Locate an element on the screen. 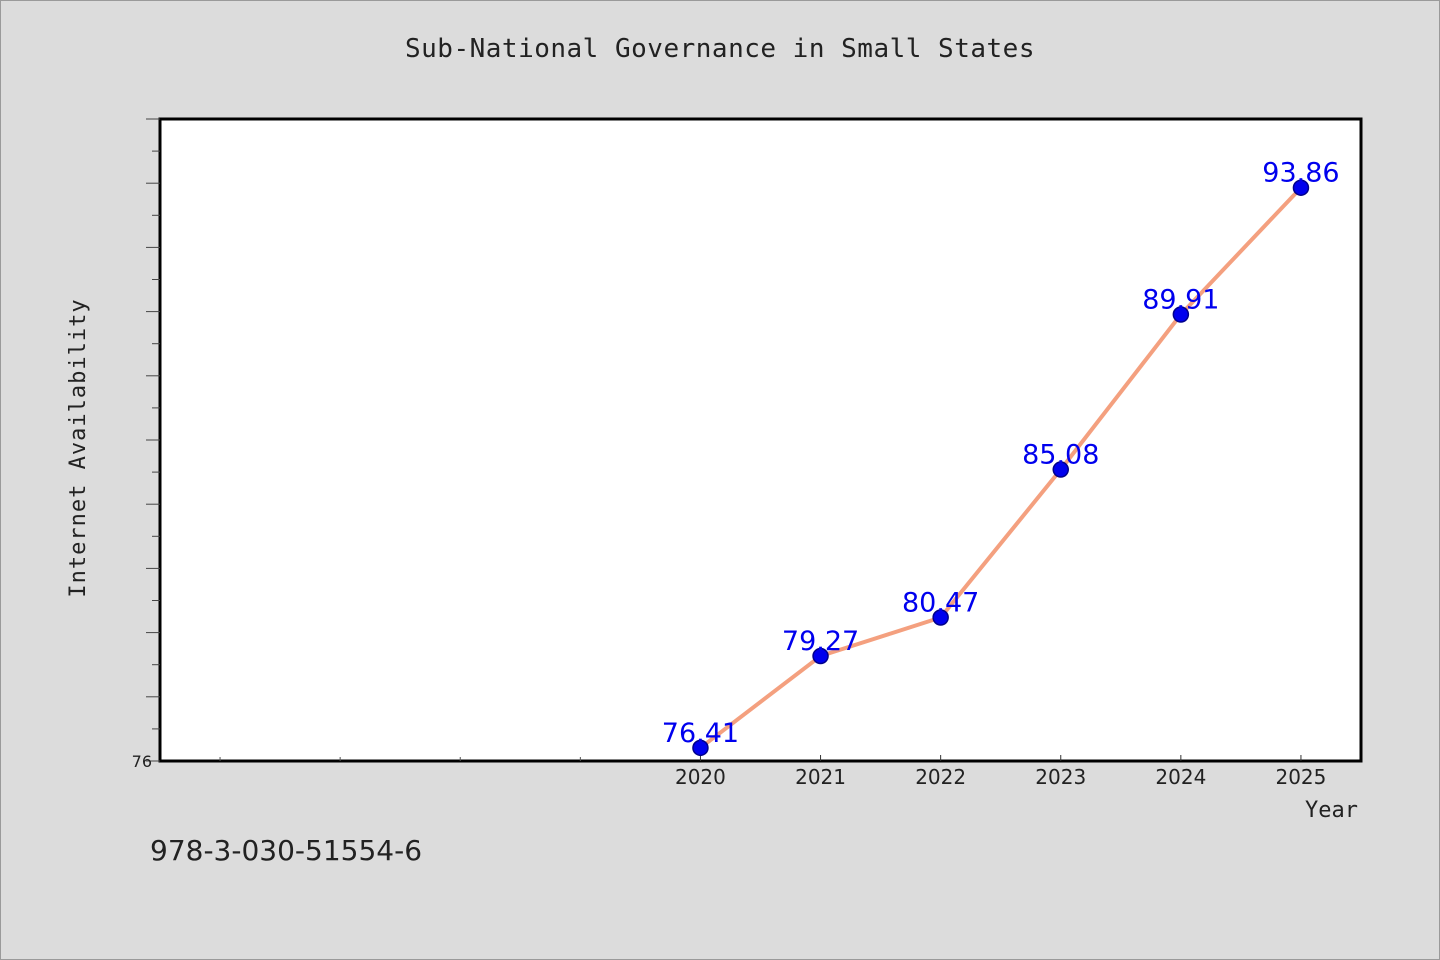  x-tick-label: 2022 is located at coordinates (940, 777).